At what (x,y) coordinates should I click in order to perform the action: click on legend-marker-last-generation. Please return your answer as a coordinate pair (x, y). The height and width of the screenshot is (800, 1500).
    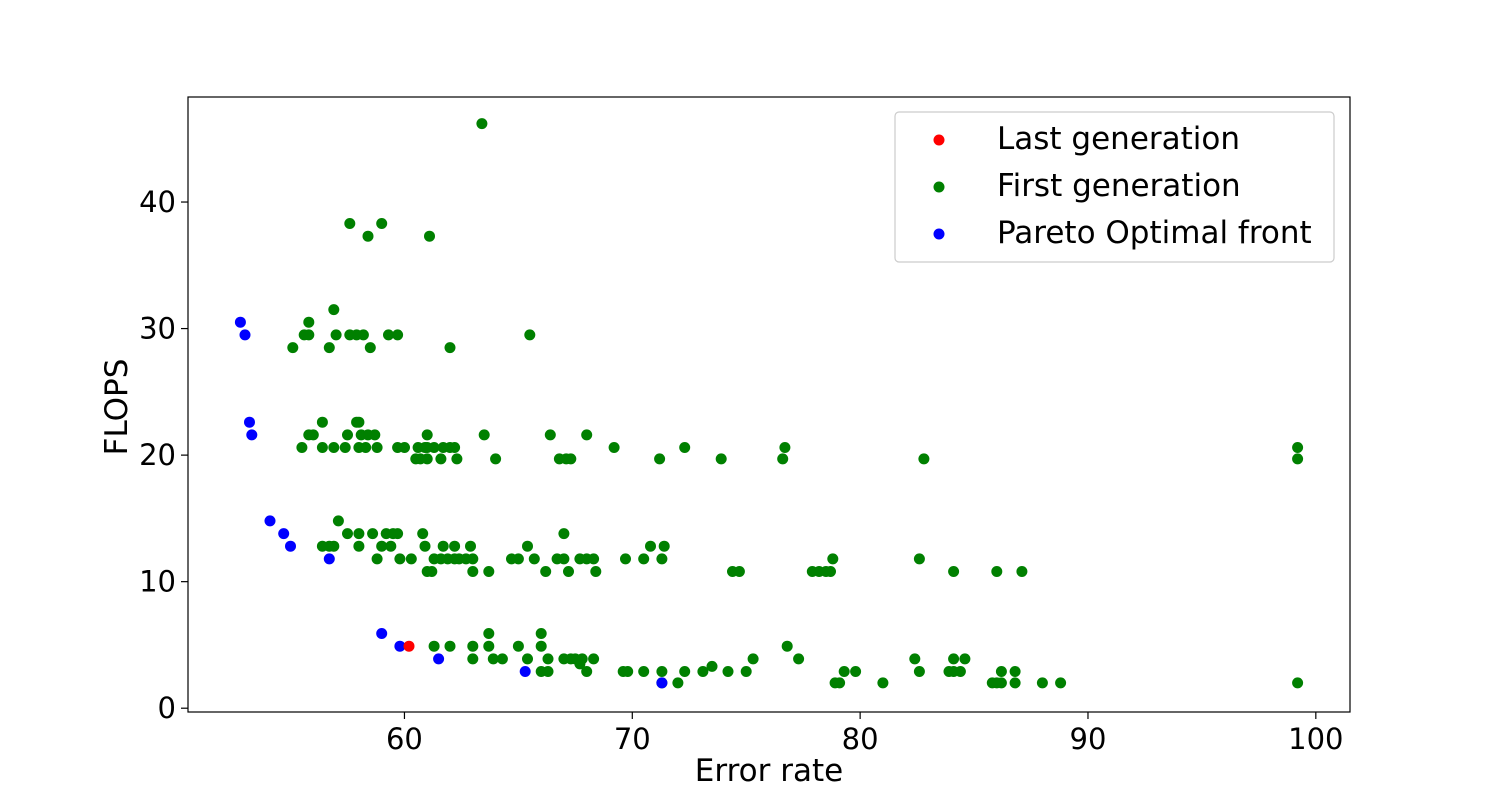
    Looking at the image, I should click on (939, 140).